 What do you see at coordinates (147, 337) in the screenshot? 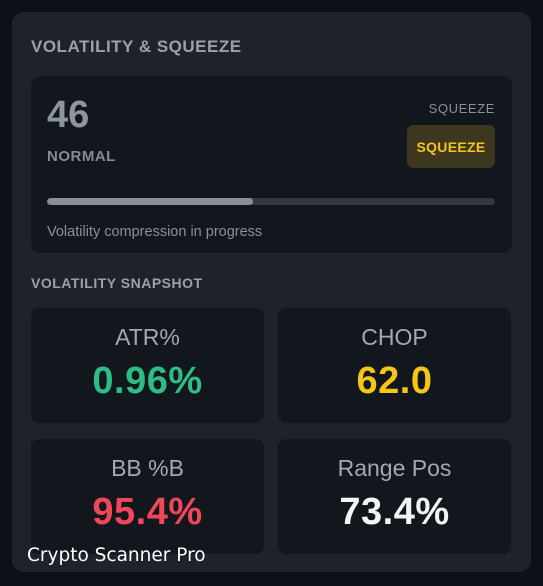
I see `metric-name: ATR%` at bounding box center [147, 337].